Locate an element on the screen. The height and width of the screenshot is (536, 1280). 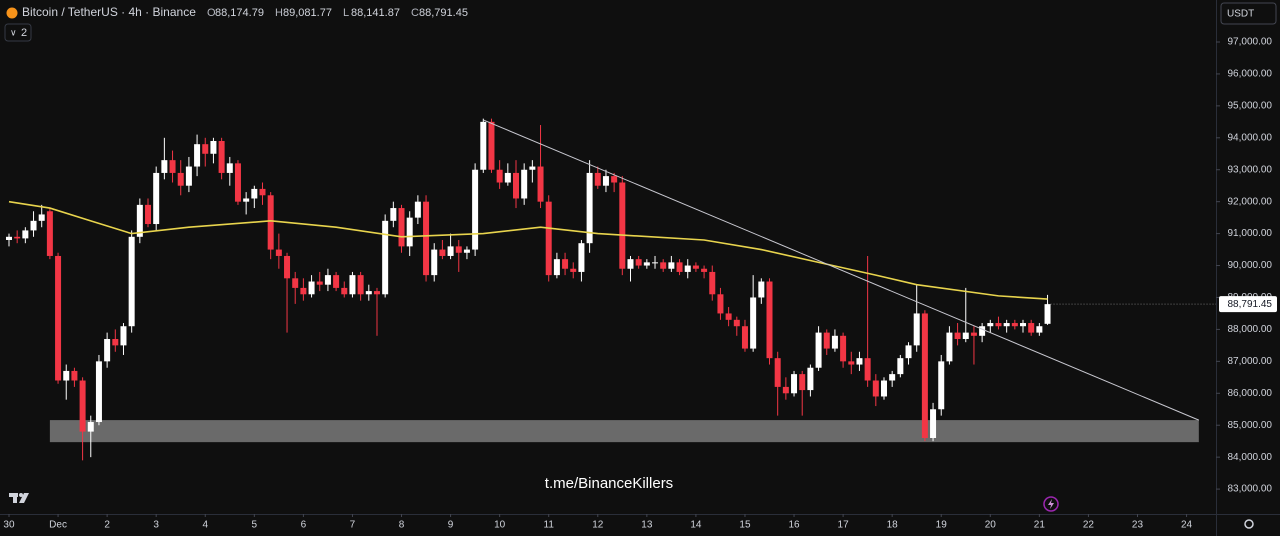
y-tick-label: 88,000.00 is located at coordinates (1250, 329).